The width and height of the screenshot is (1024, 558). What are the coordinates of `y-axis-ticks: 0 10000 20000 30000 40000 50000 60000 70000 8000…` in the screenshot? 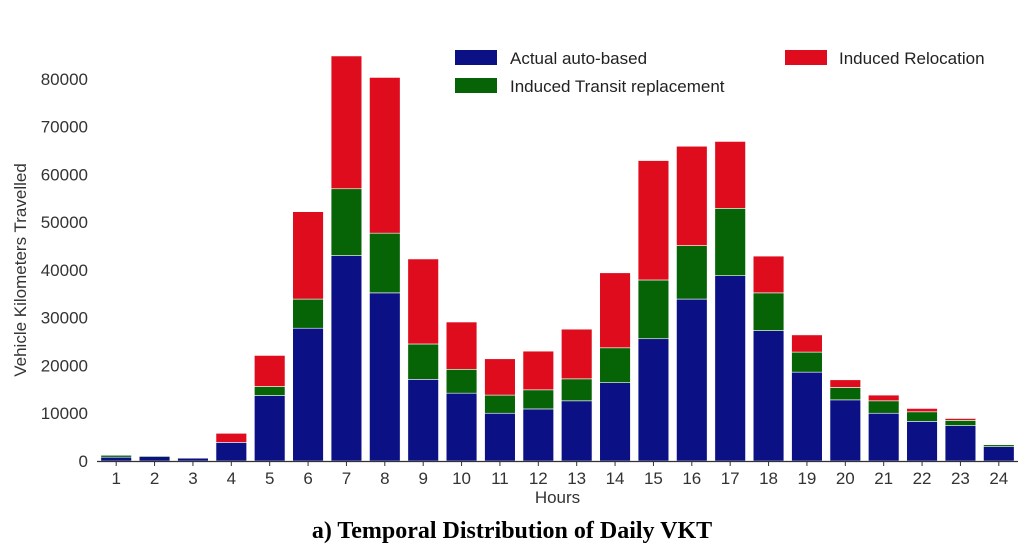 It's located at (64, 270).